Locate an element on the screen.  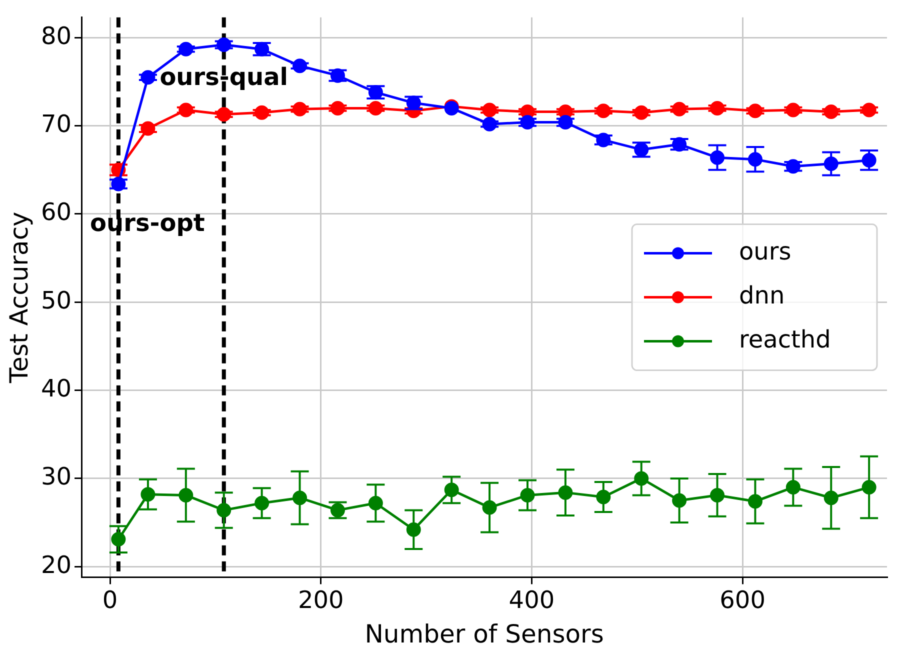
legend-label: ours is located at coordinates (765, 252).